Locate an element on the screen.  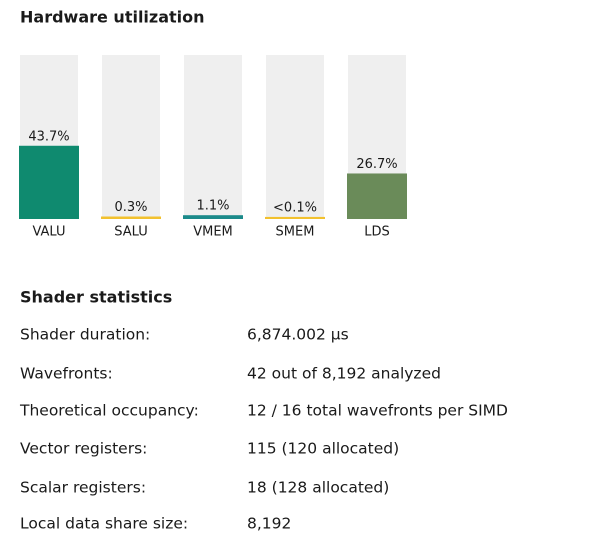
value-label: <0.1% is located at coordinates (295, 207).